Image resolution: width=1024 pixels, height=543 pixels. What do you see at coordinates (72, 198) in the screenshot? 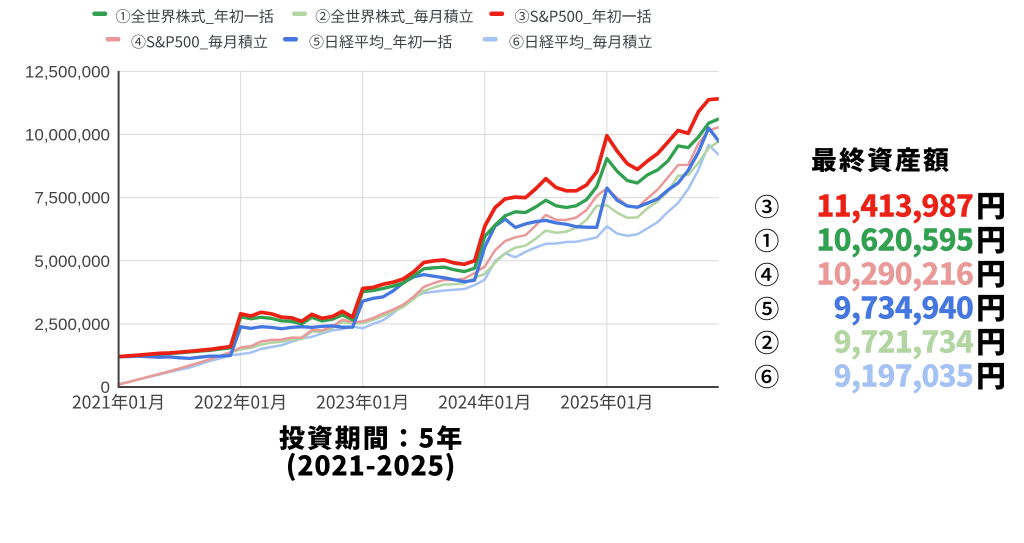
I see `svg-text: 7,500,000` at bounding box center [72, 198].